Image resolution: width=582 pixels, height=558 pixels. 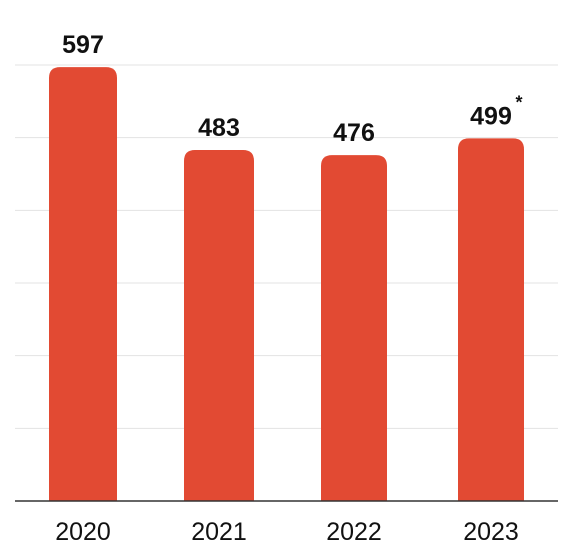 What do you see at coordinates (491, 320) in the screenshot?
I see `bar-2023` at bounding box center [491, 320].